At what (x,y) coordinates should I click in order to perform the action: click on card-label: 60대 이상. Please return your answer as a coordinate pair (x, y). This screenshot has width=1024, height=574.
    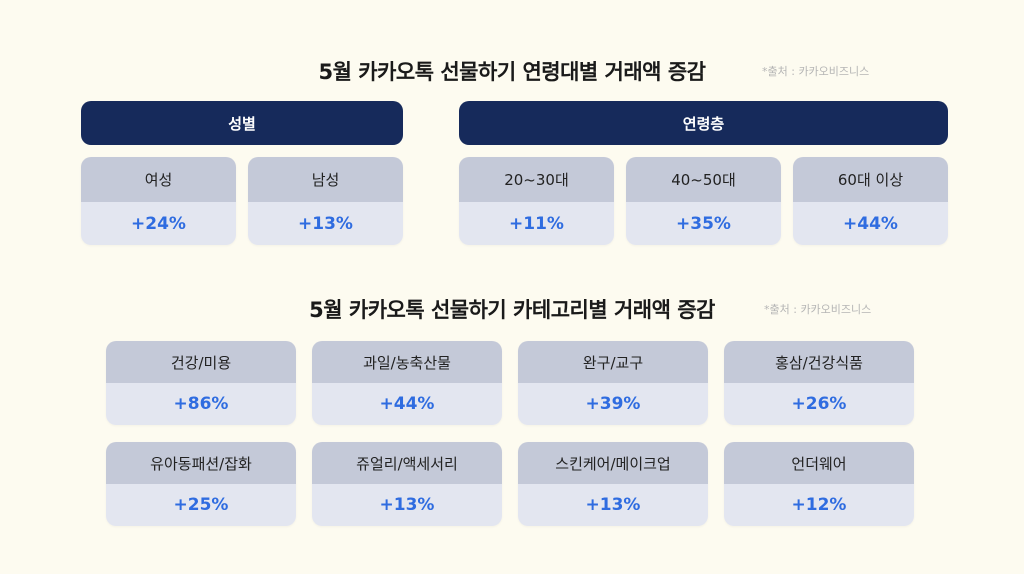
    Looking at the image, I should click on (870, 179).